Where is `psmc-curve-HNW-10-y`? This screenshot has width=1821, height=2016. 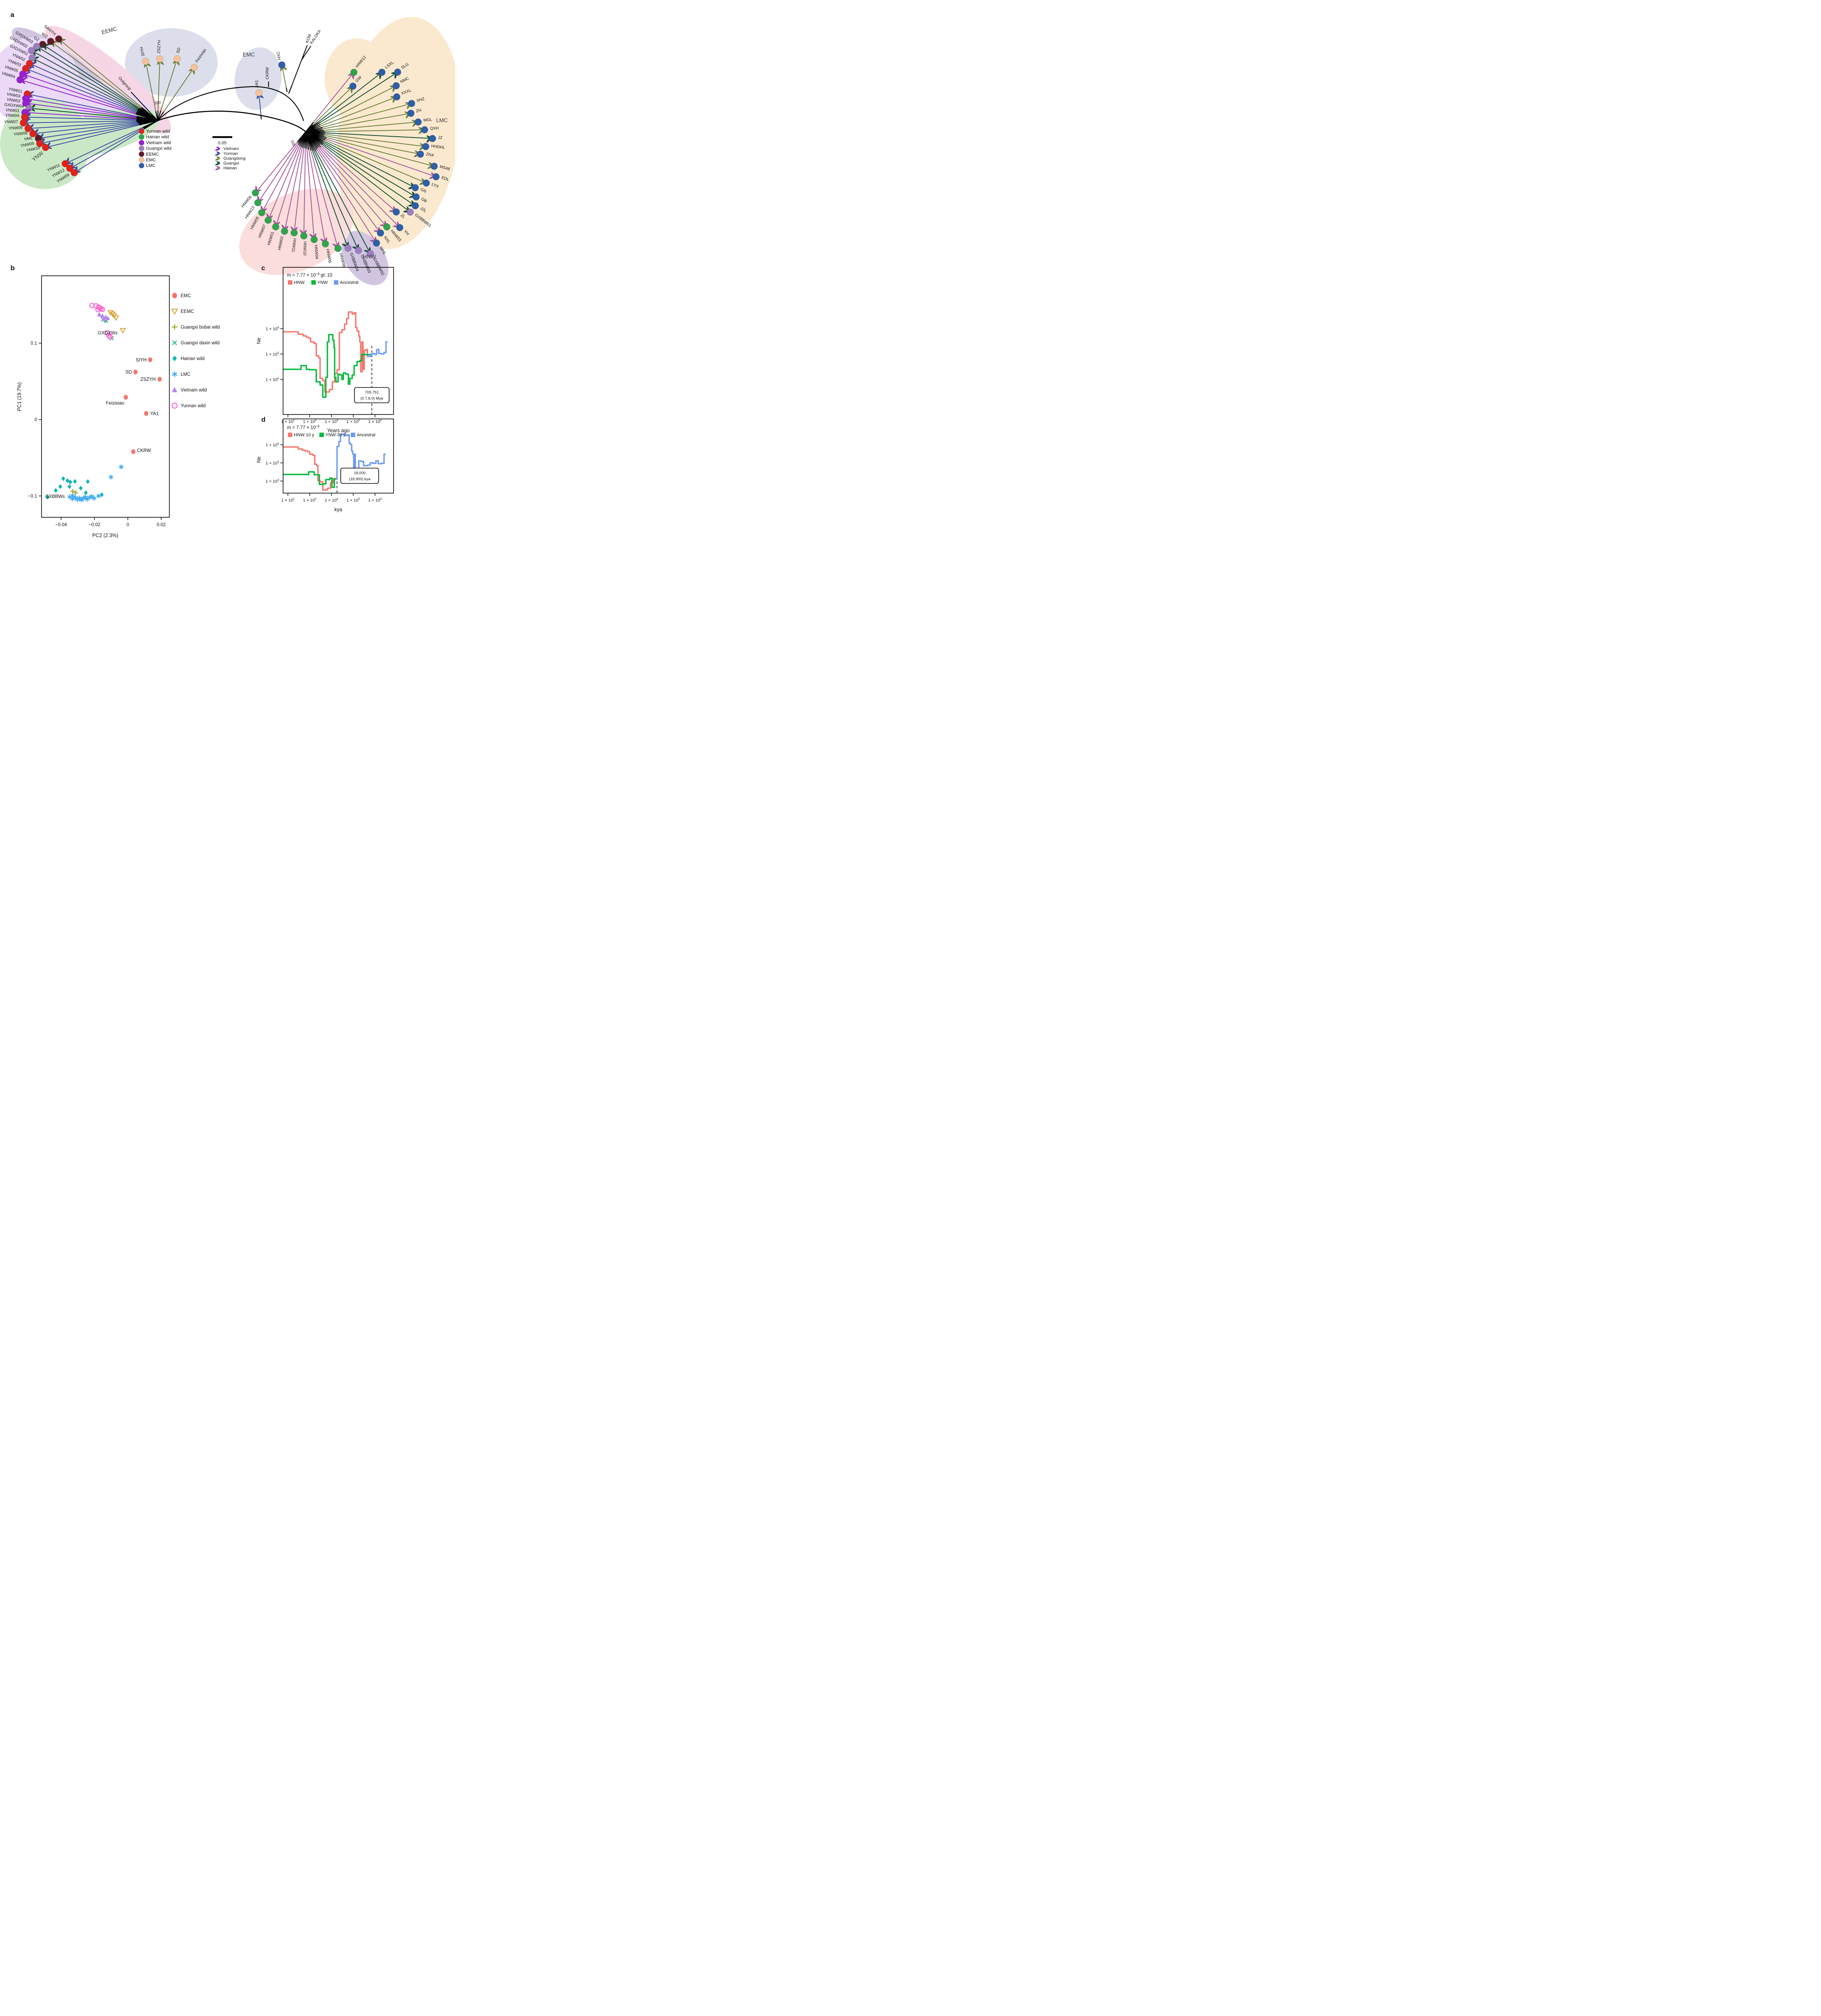
psmc-curve-HNW-10-y is located at coordinates (310, 468).